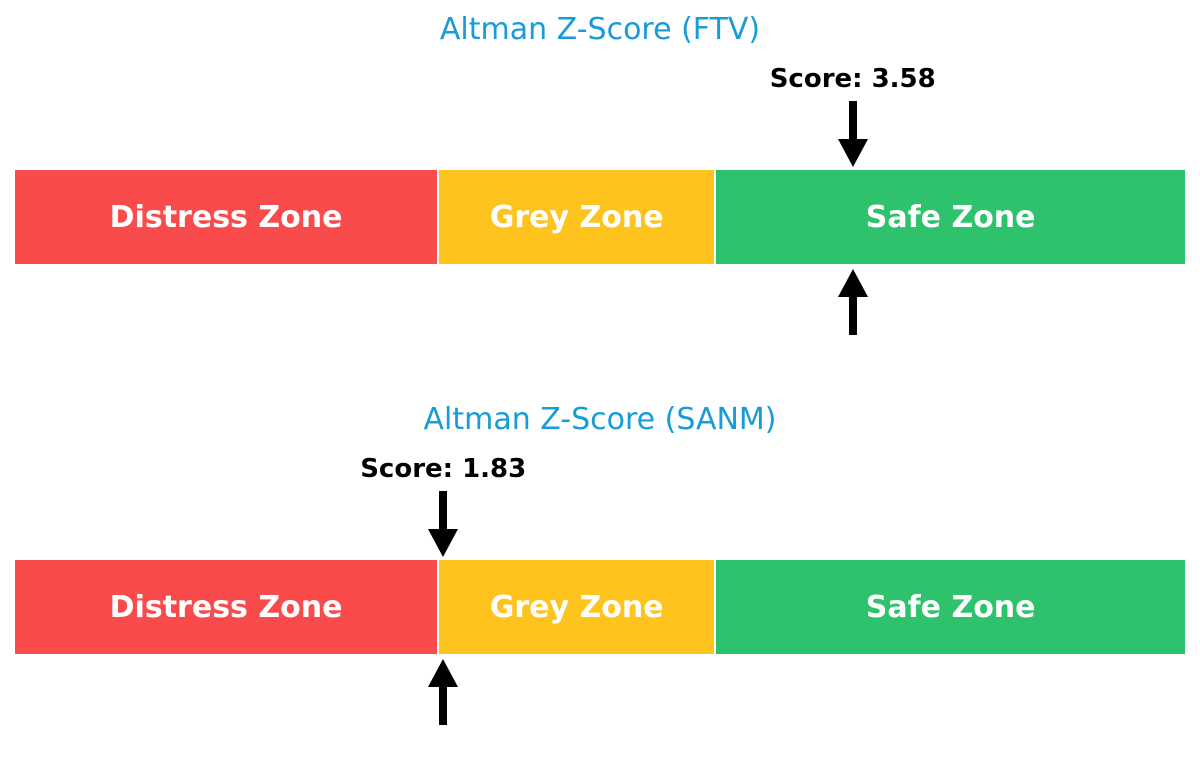 This screenshot has height=774, width=1200. I want to click on score-label: Score: 3.58, so click(852, 79).